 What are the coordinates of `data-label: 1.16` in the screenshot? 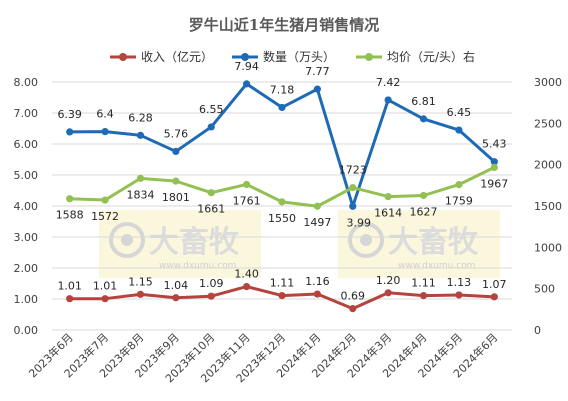 It's located at (317, 281).